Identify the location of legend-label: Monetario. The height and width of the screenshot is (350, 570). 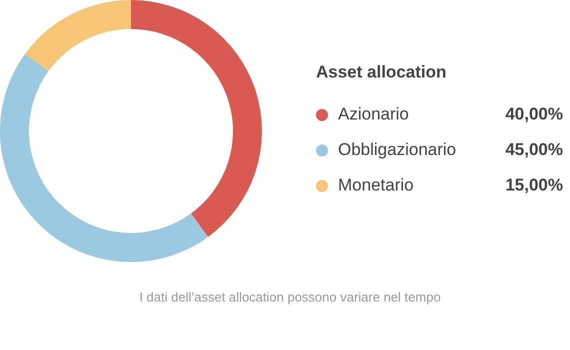
(376, 184).